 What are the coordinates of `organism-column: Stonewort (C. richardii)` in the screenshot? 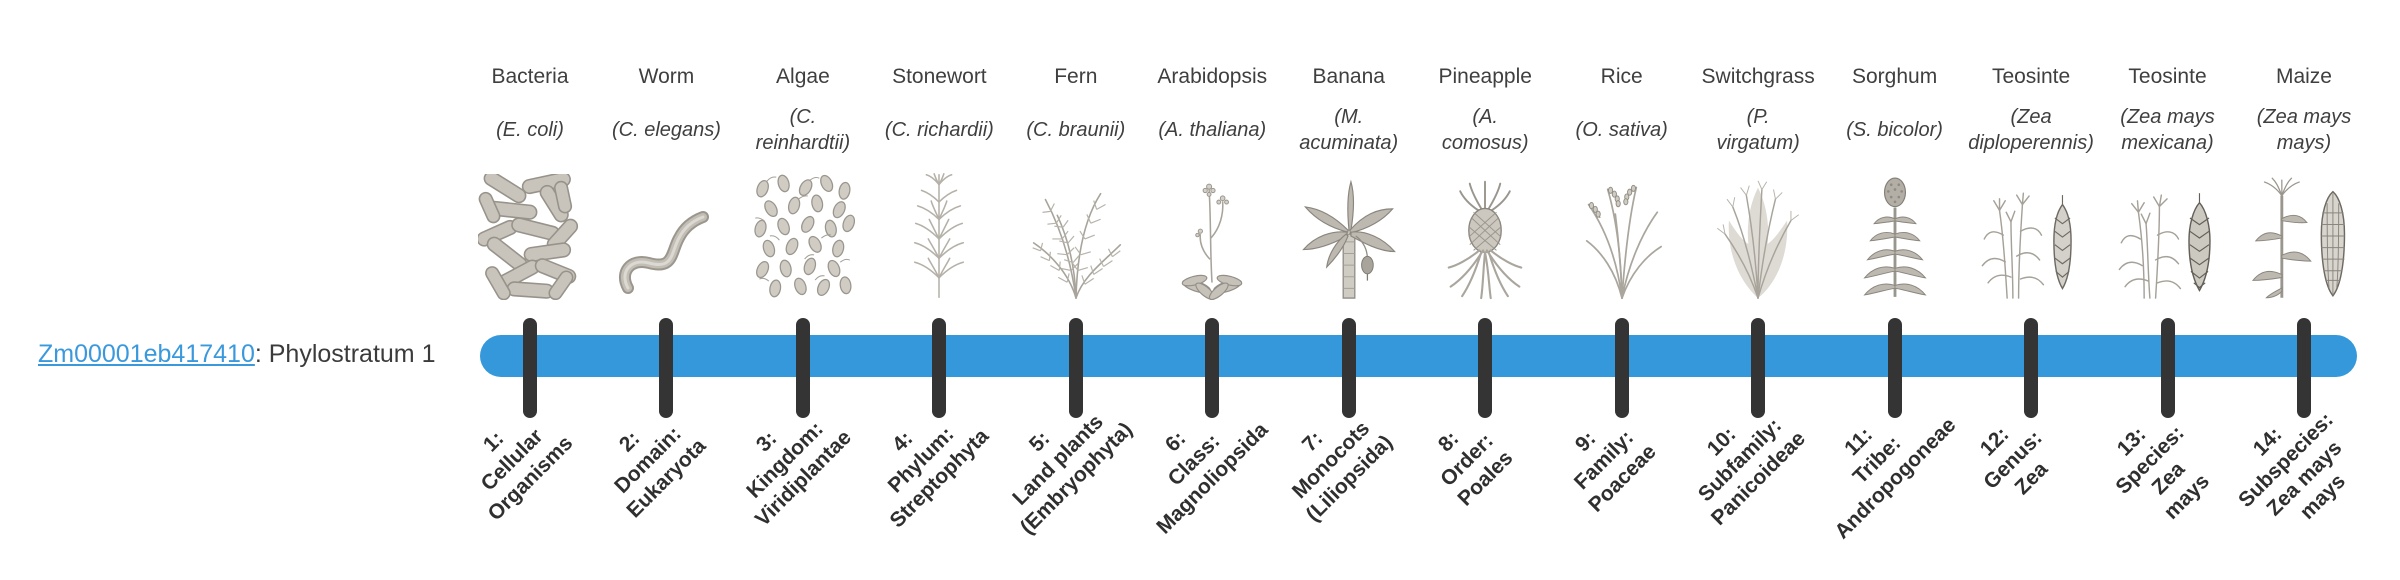 It's located at (939, 182).